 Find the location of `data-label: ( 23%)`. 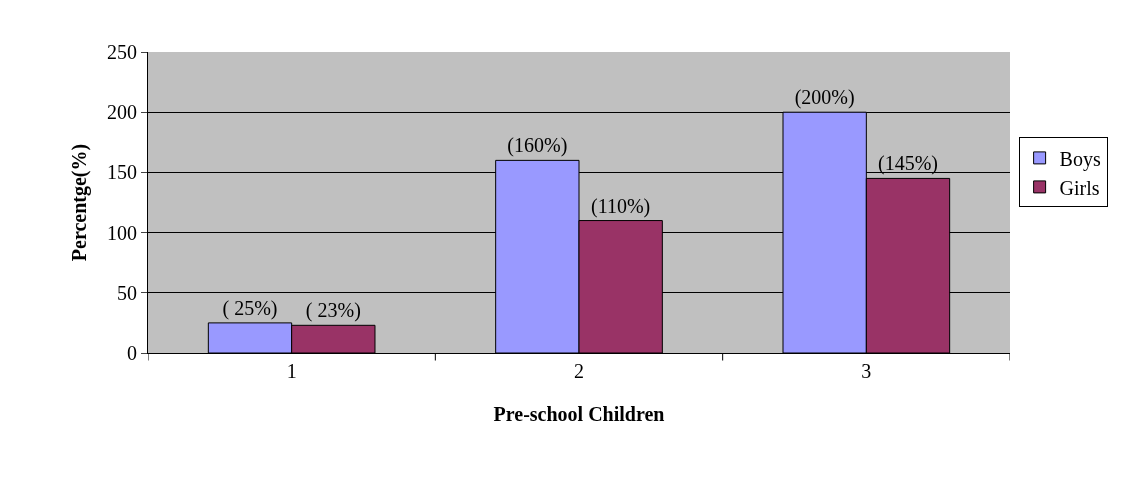

data-label: ( 23%) is located at coordinates (333, 311).